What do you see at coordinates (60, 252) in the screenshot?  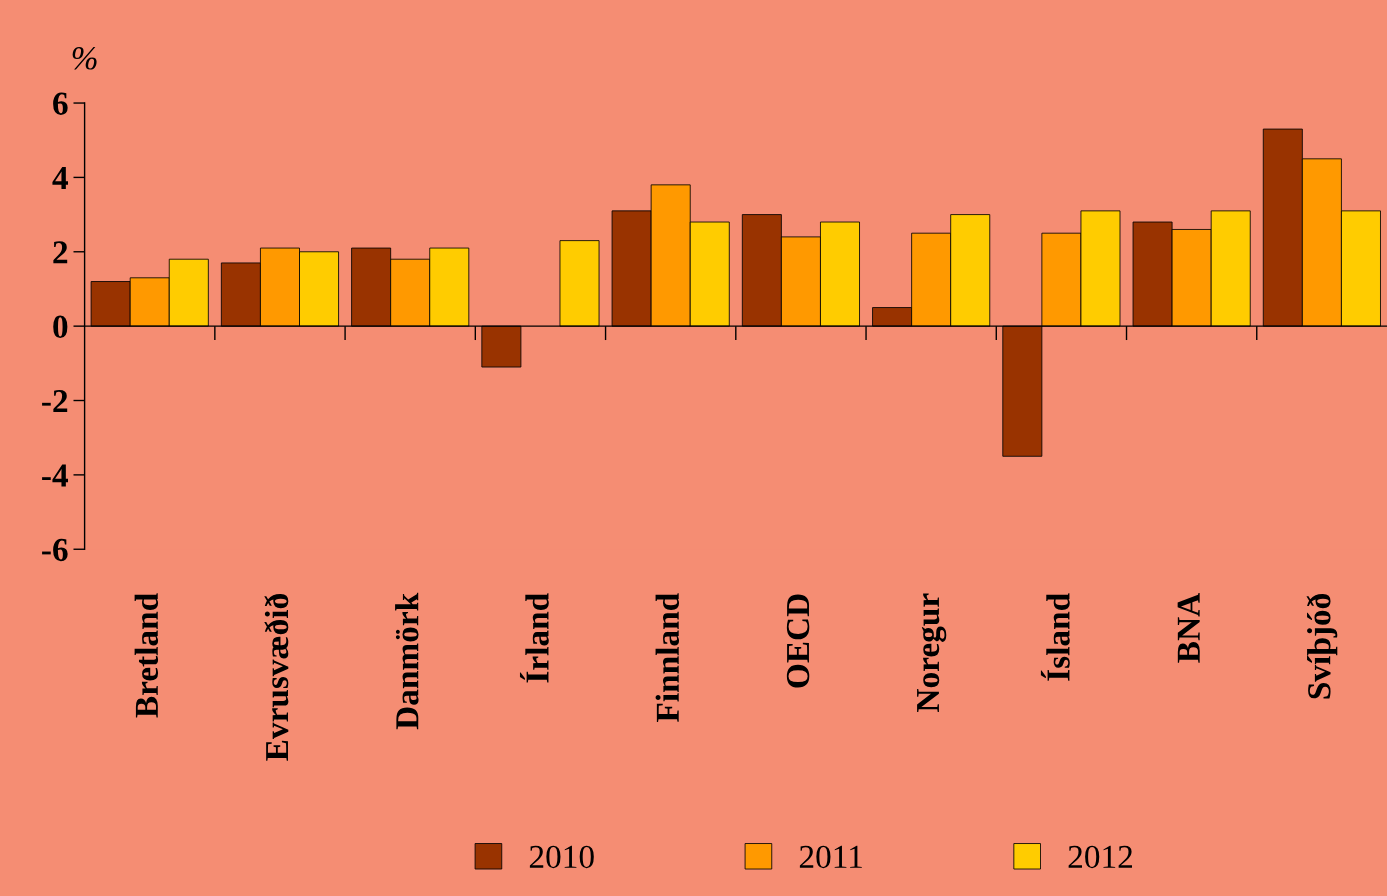 I see `y-tick-label: 2` at bounding box center [60, 252].